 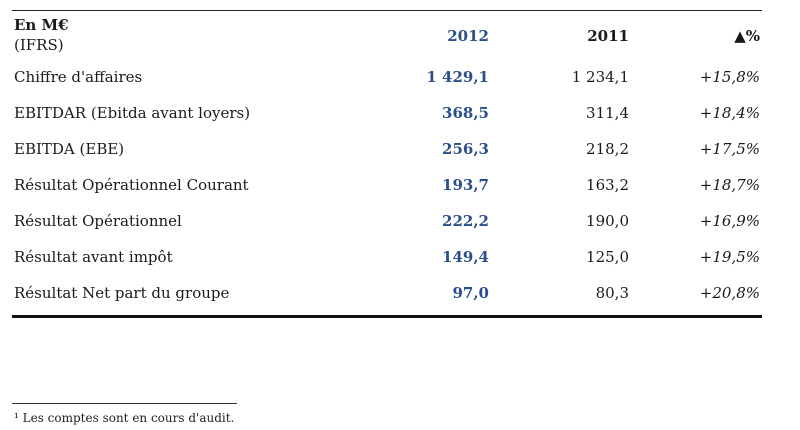 I want to click on table-top-rule, so click(x=387, y=10).